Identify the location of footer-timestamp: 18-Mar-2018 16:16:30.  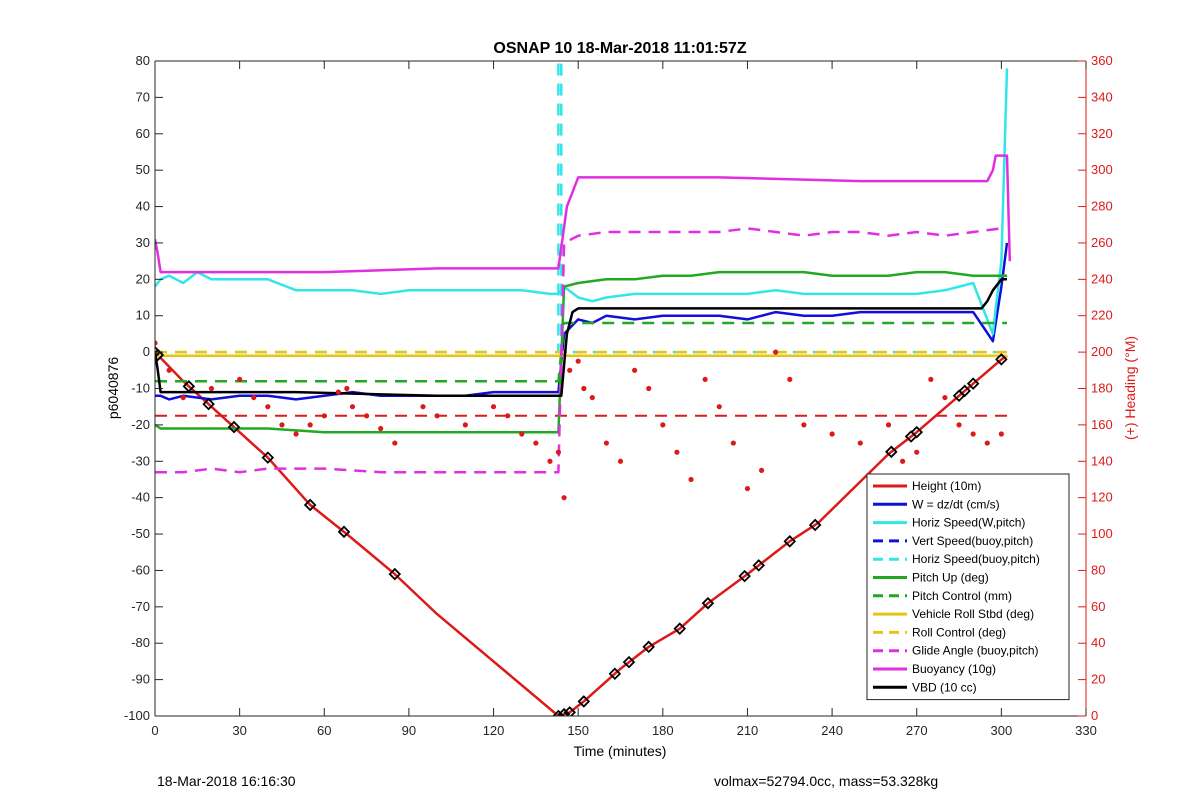
(226, 781).